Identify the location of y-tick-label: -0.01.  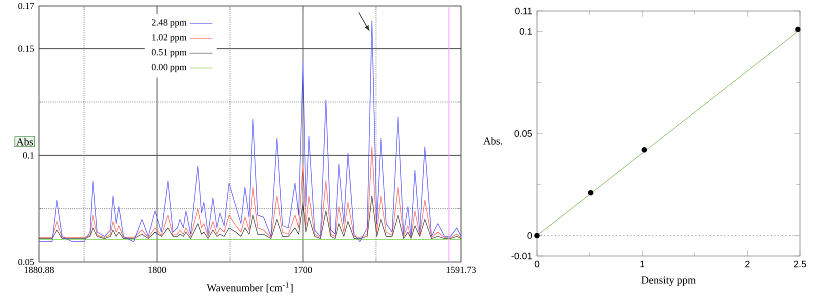
(521, 256).